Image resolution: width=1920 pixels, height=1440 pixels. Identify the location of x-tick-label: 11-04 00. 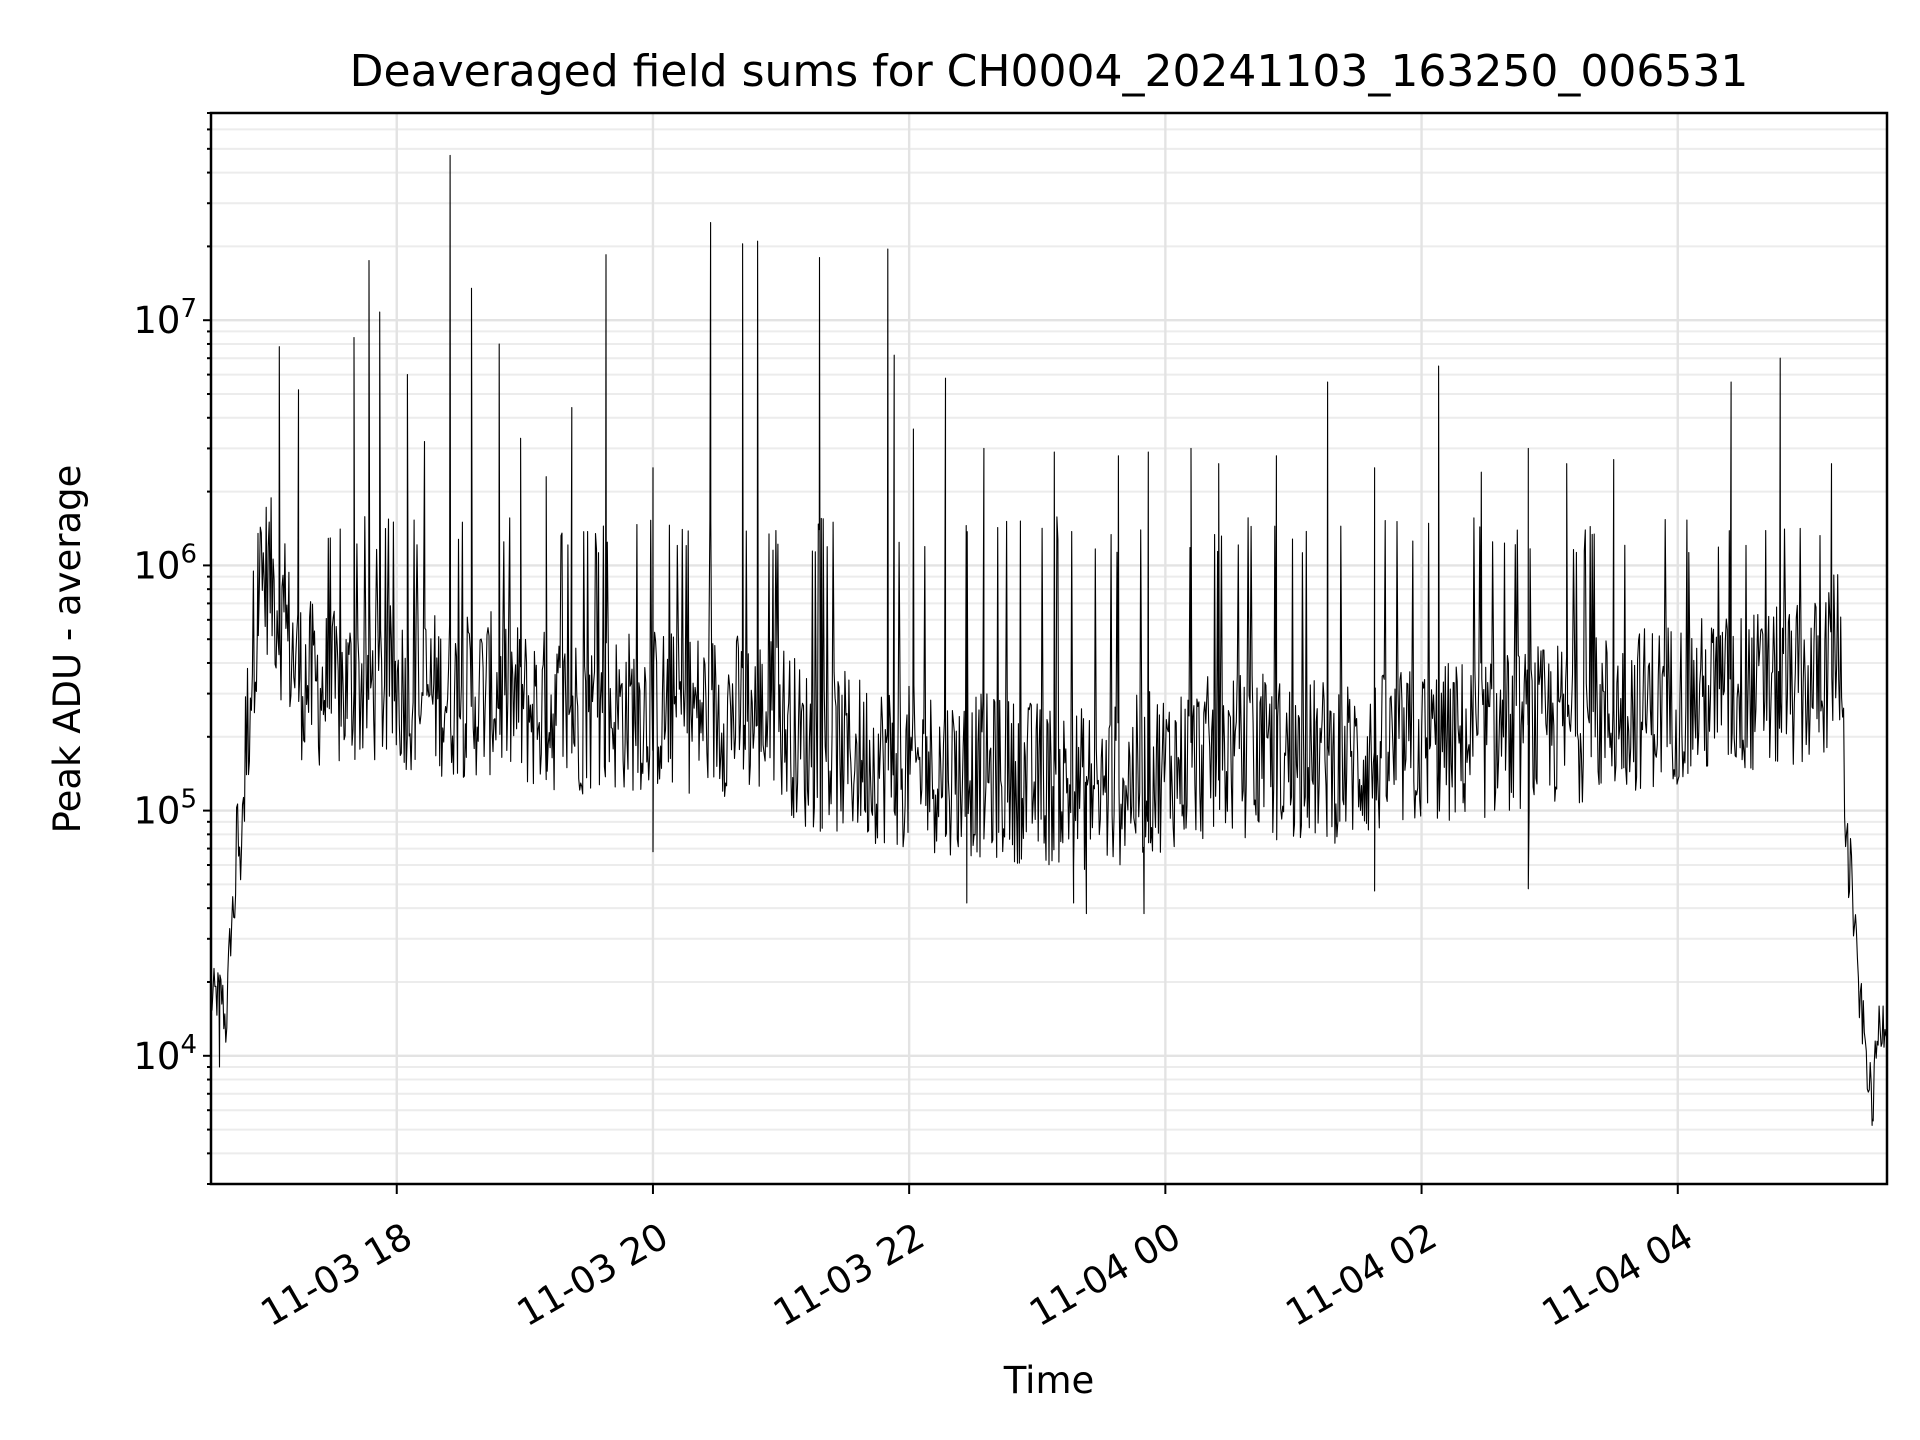
(1105, 1275).